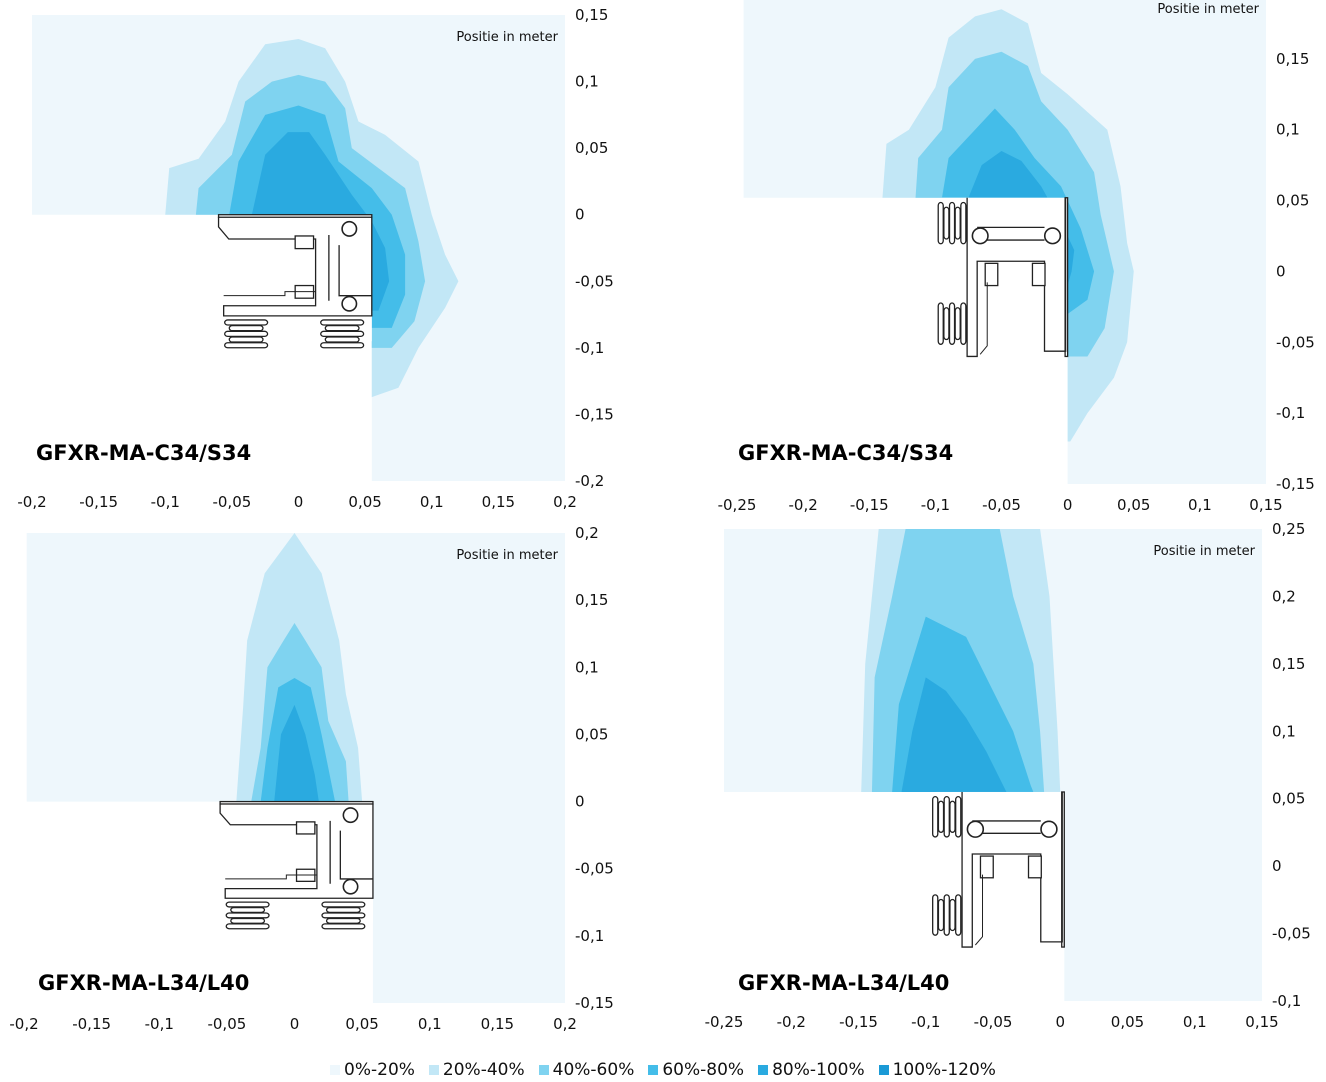  I want to click on legend-item: 100%-120%, so click(937, 1070).